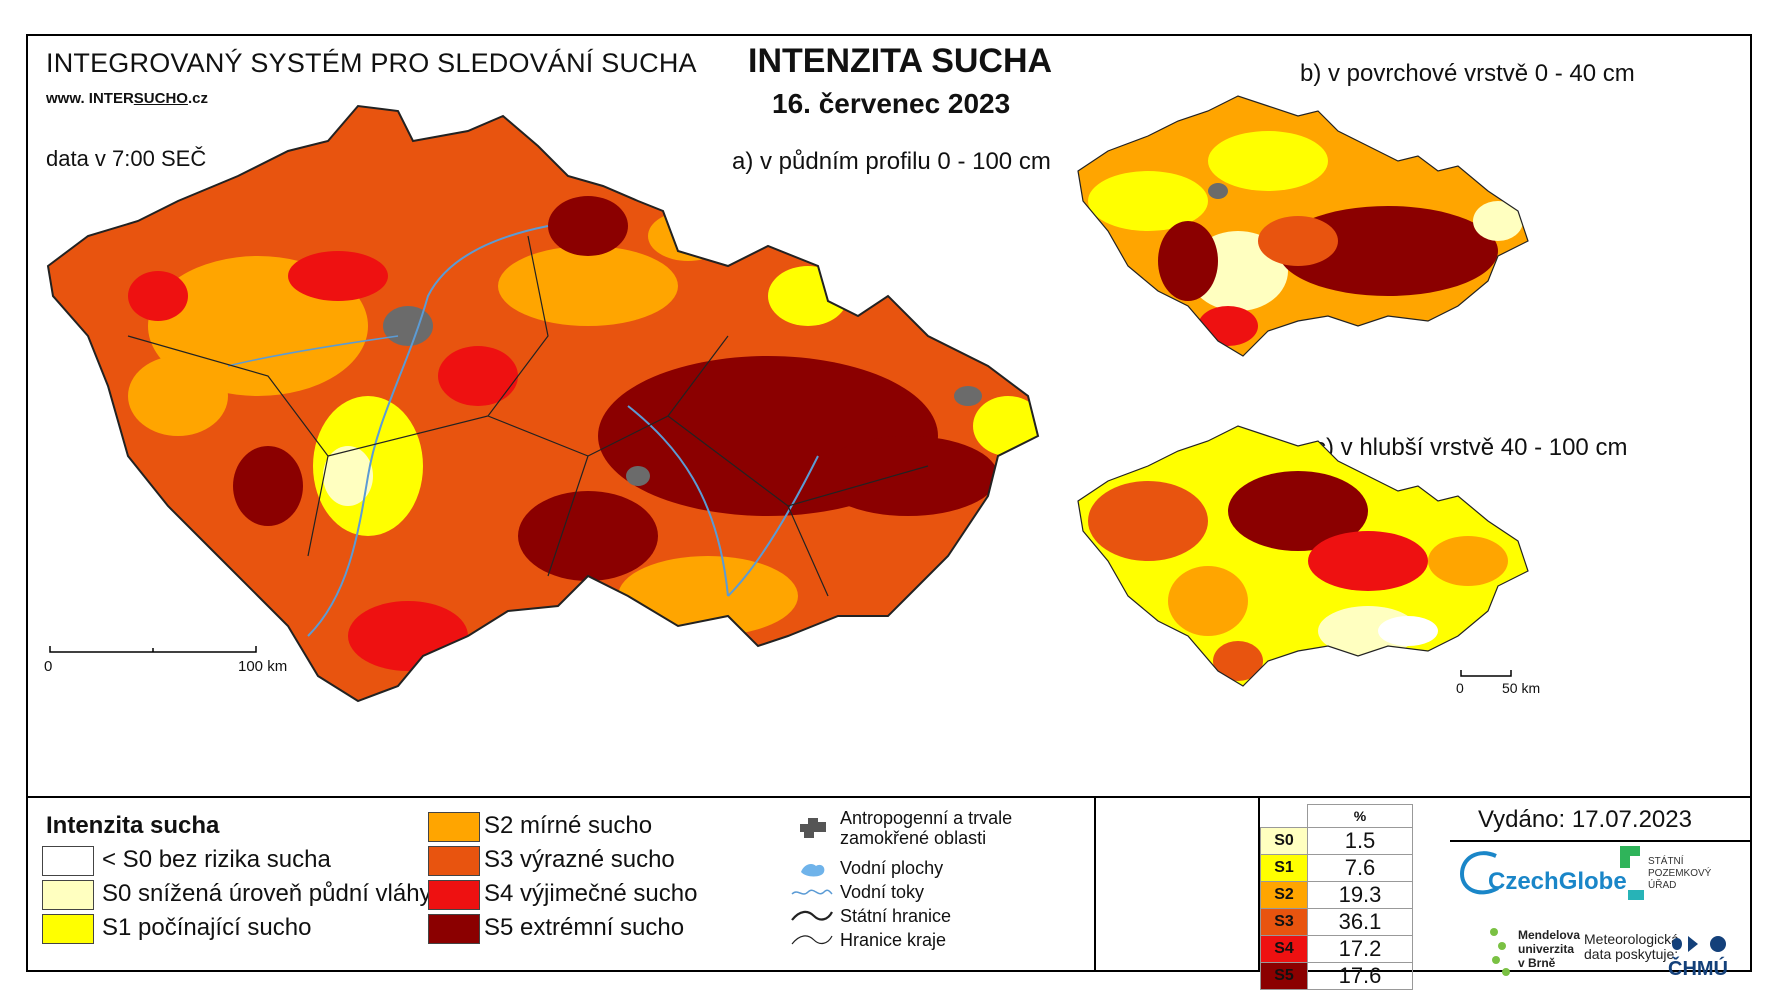  What do you see at coordinates (1471, 447) in the screenshot?
I see `map-c-label: c) v hlubší vrstvě 40 - 100 cm` at bounding box center [1471, 447].